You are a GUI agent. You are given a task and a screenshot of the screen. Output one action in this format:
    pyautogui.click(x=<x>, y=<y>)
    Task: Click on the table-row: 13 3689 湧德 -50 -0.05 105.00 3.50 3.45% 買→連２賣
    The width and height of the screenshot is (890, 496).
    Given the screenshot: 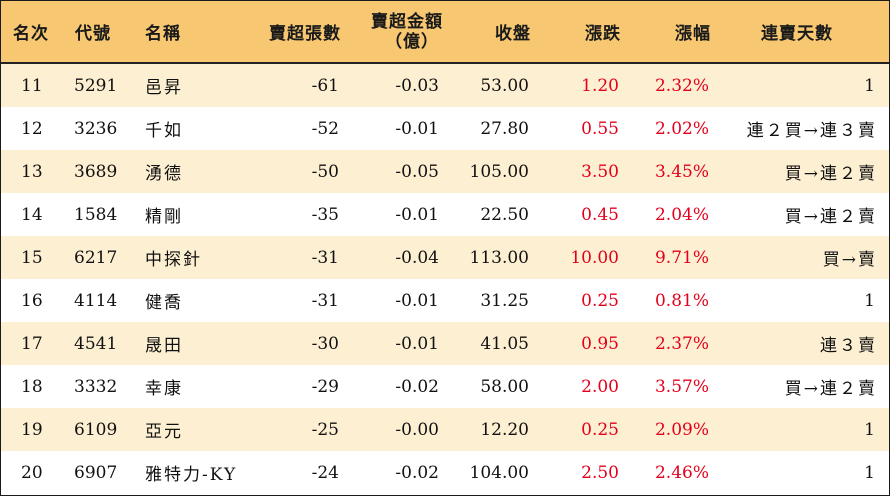 What is the action you would take?
    pyautogui.click(x=445, y=171)
    